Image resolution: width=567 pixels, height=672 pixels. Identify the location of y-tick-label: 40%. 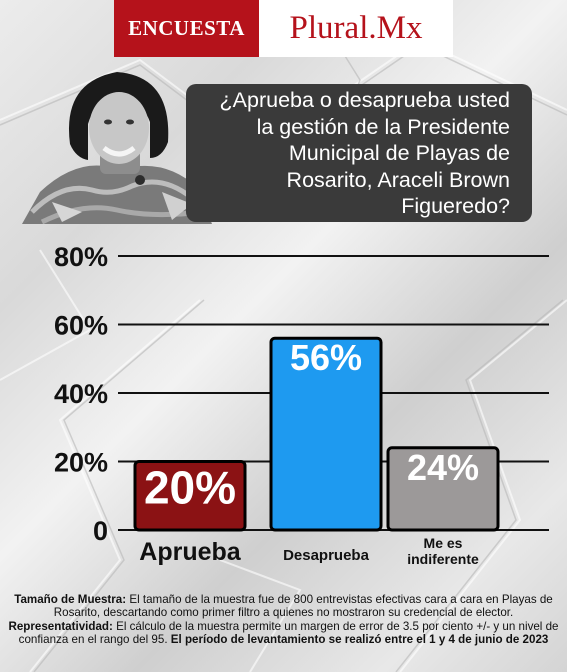
(81, 394).